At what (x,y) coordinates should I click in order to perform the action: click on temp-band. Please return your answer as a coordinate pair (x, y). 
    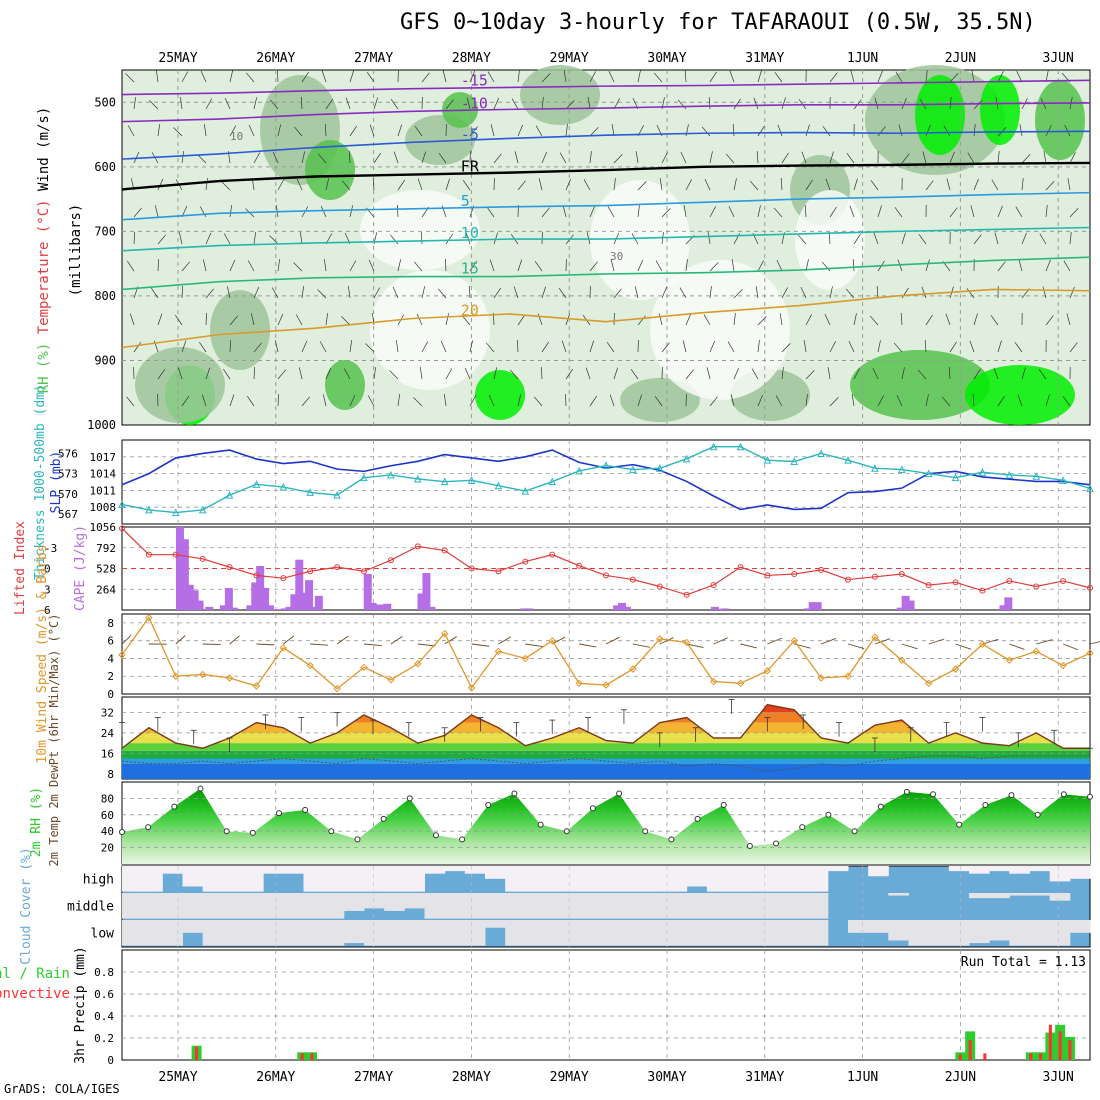
    Looking at the image, I should click on (606, 754).